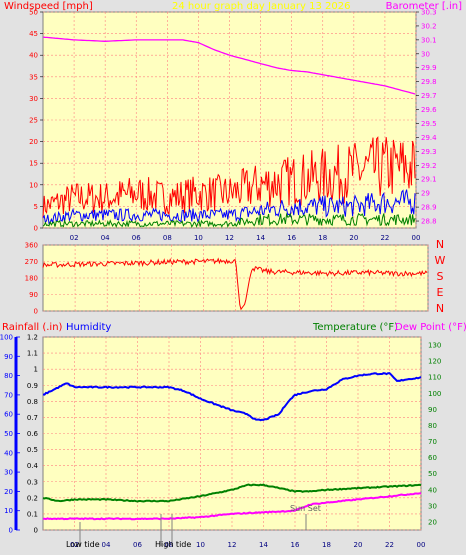 Image resolution: width=466 pixels, height=555 pixels. I want to click on wind-series-wind-gust, so click(229, 177).